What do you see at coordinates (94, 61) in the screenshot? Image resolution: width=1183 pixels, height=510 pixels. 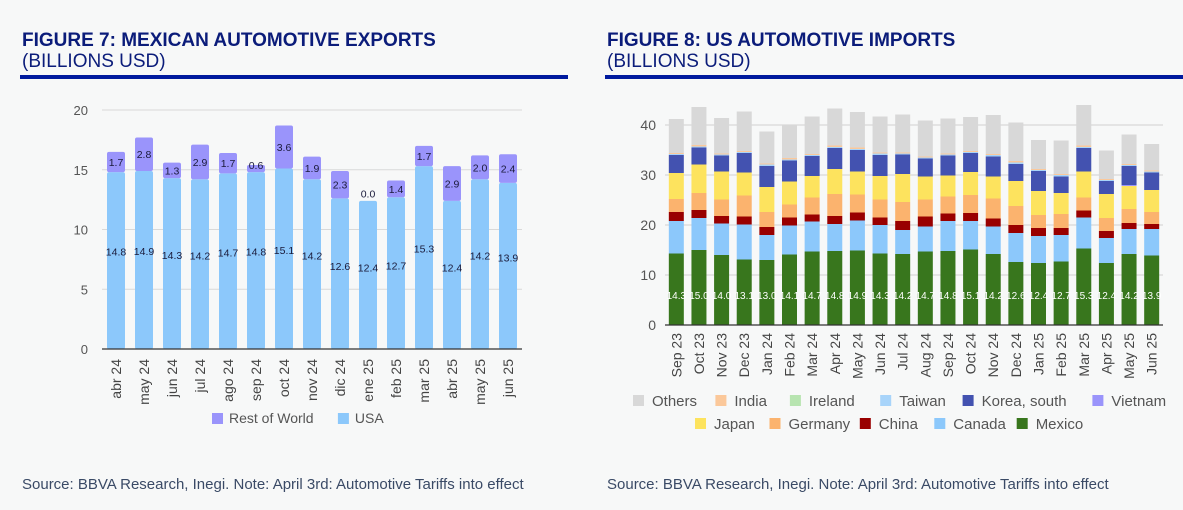 I see `figure-7-subtitle: (BILLIONS USD)` at bounding box center [94, 61].